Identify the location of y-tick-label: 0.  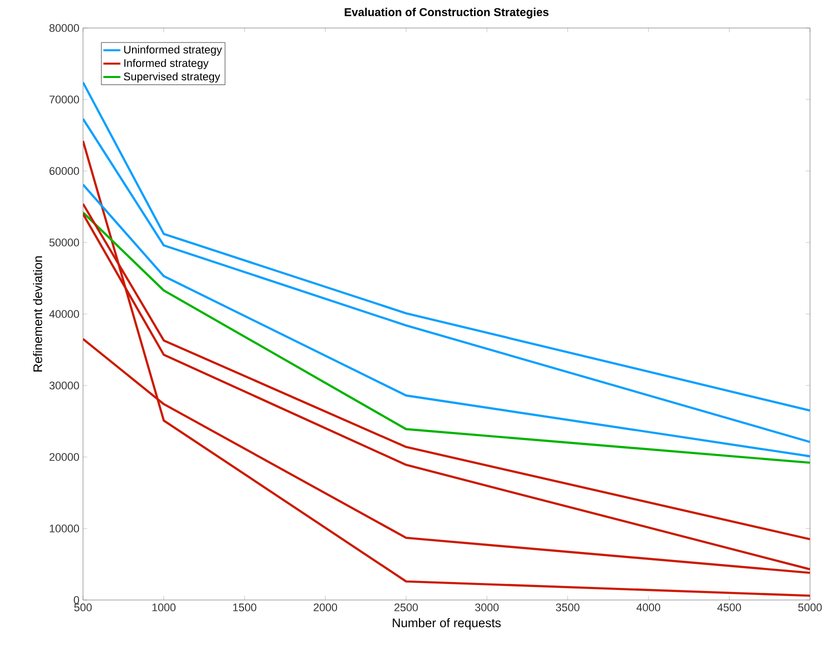
(77, 600).